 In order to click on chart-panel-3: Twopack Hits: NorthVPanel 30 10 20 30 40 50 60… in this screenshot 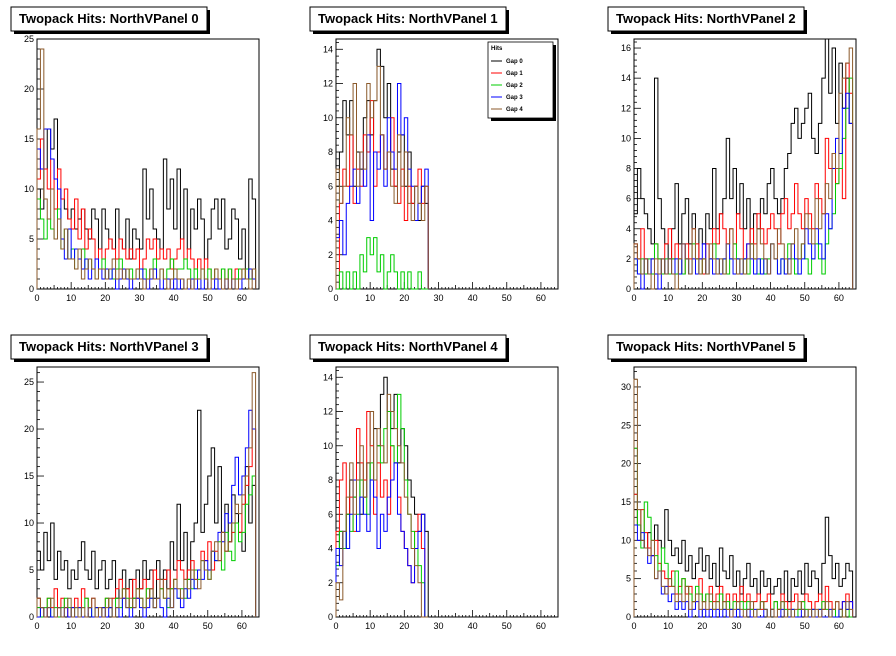, I will do `click(135, 482)`.